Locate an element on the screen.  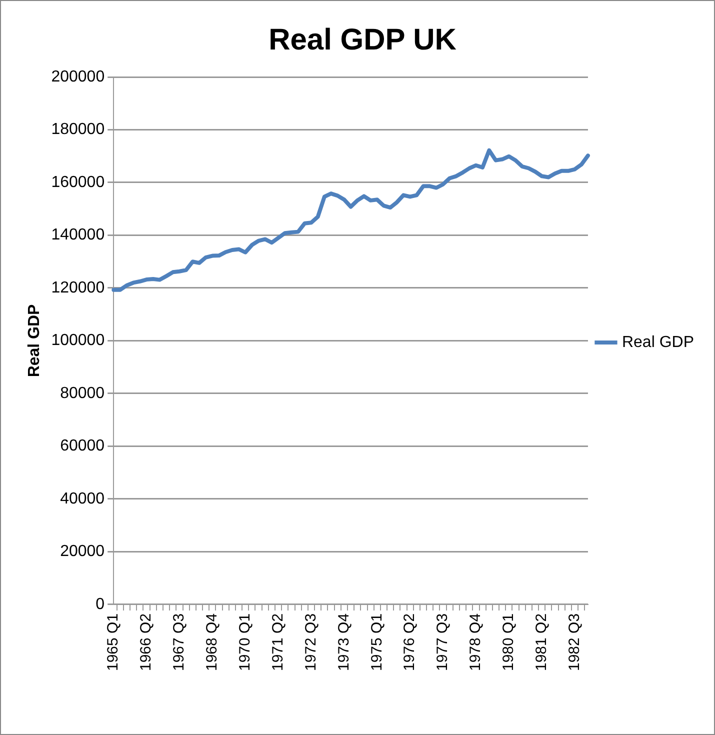
x-tick-label: 1981 Q2 is located at coordinates (541, 642).